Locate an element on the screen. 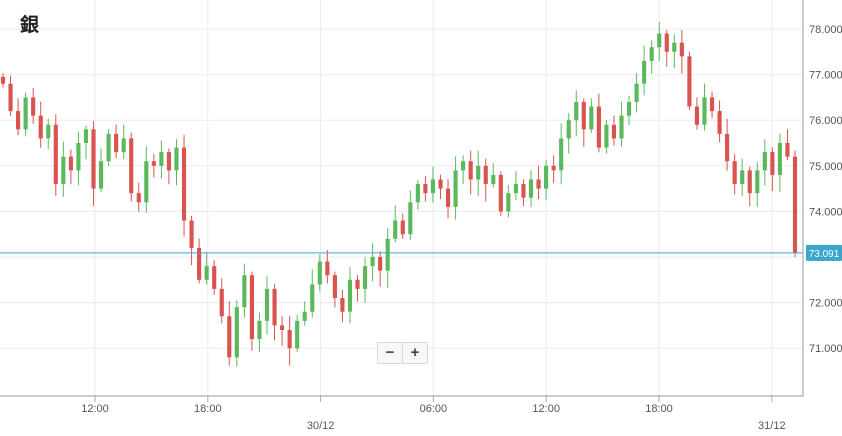  zoom-in-button: + is located at coordinates (414, 353).